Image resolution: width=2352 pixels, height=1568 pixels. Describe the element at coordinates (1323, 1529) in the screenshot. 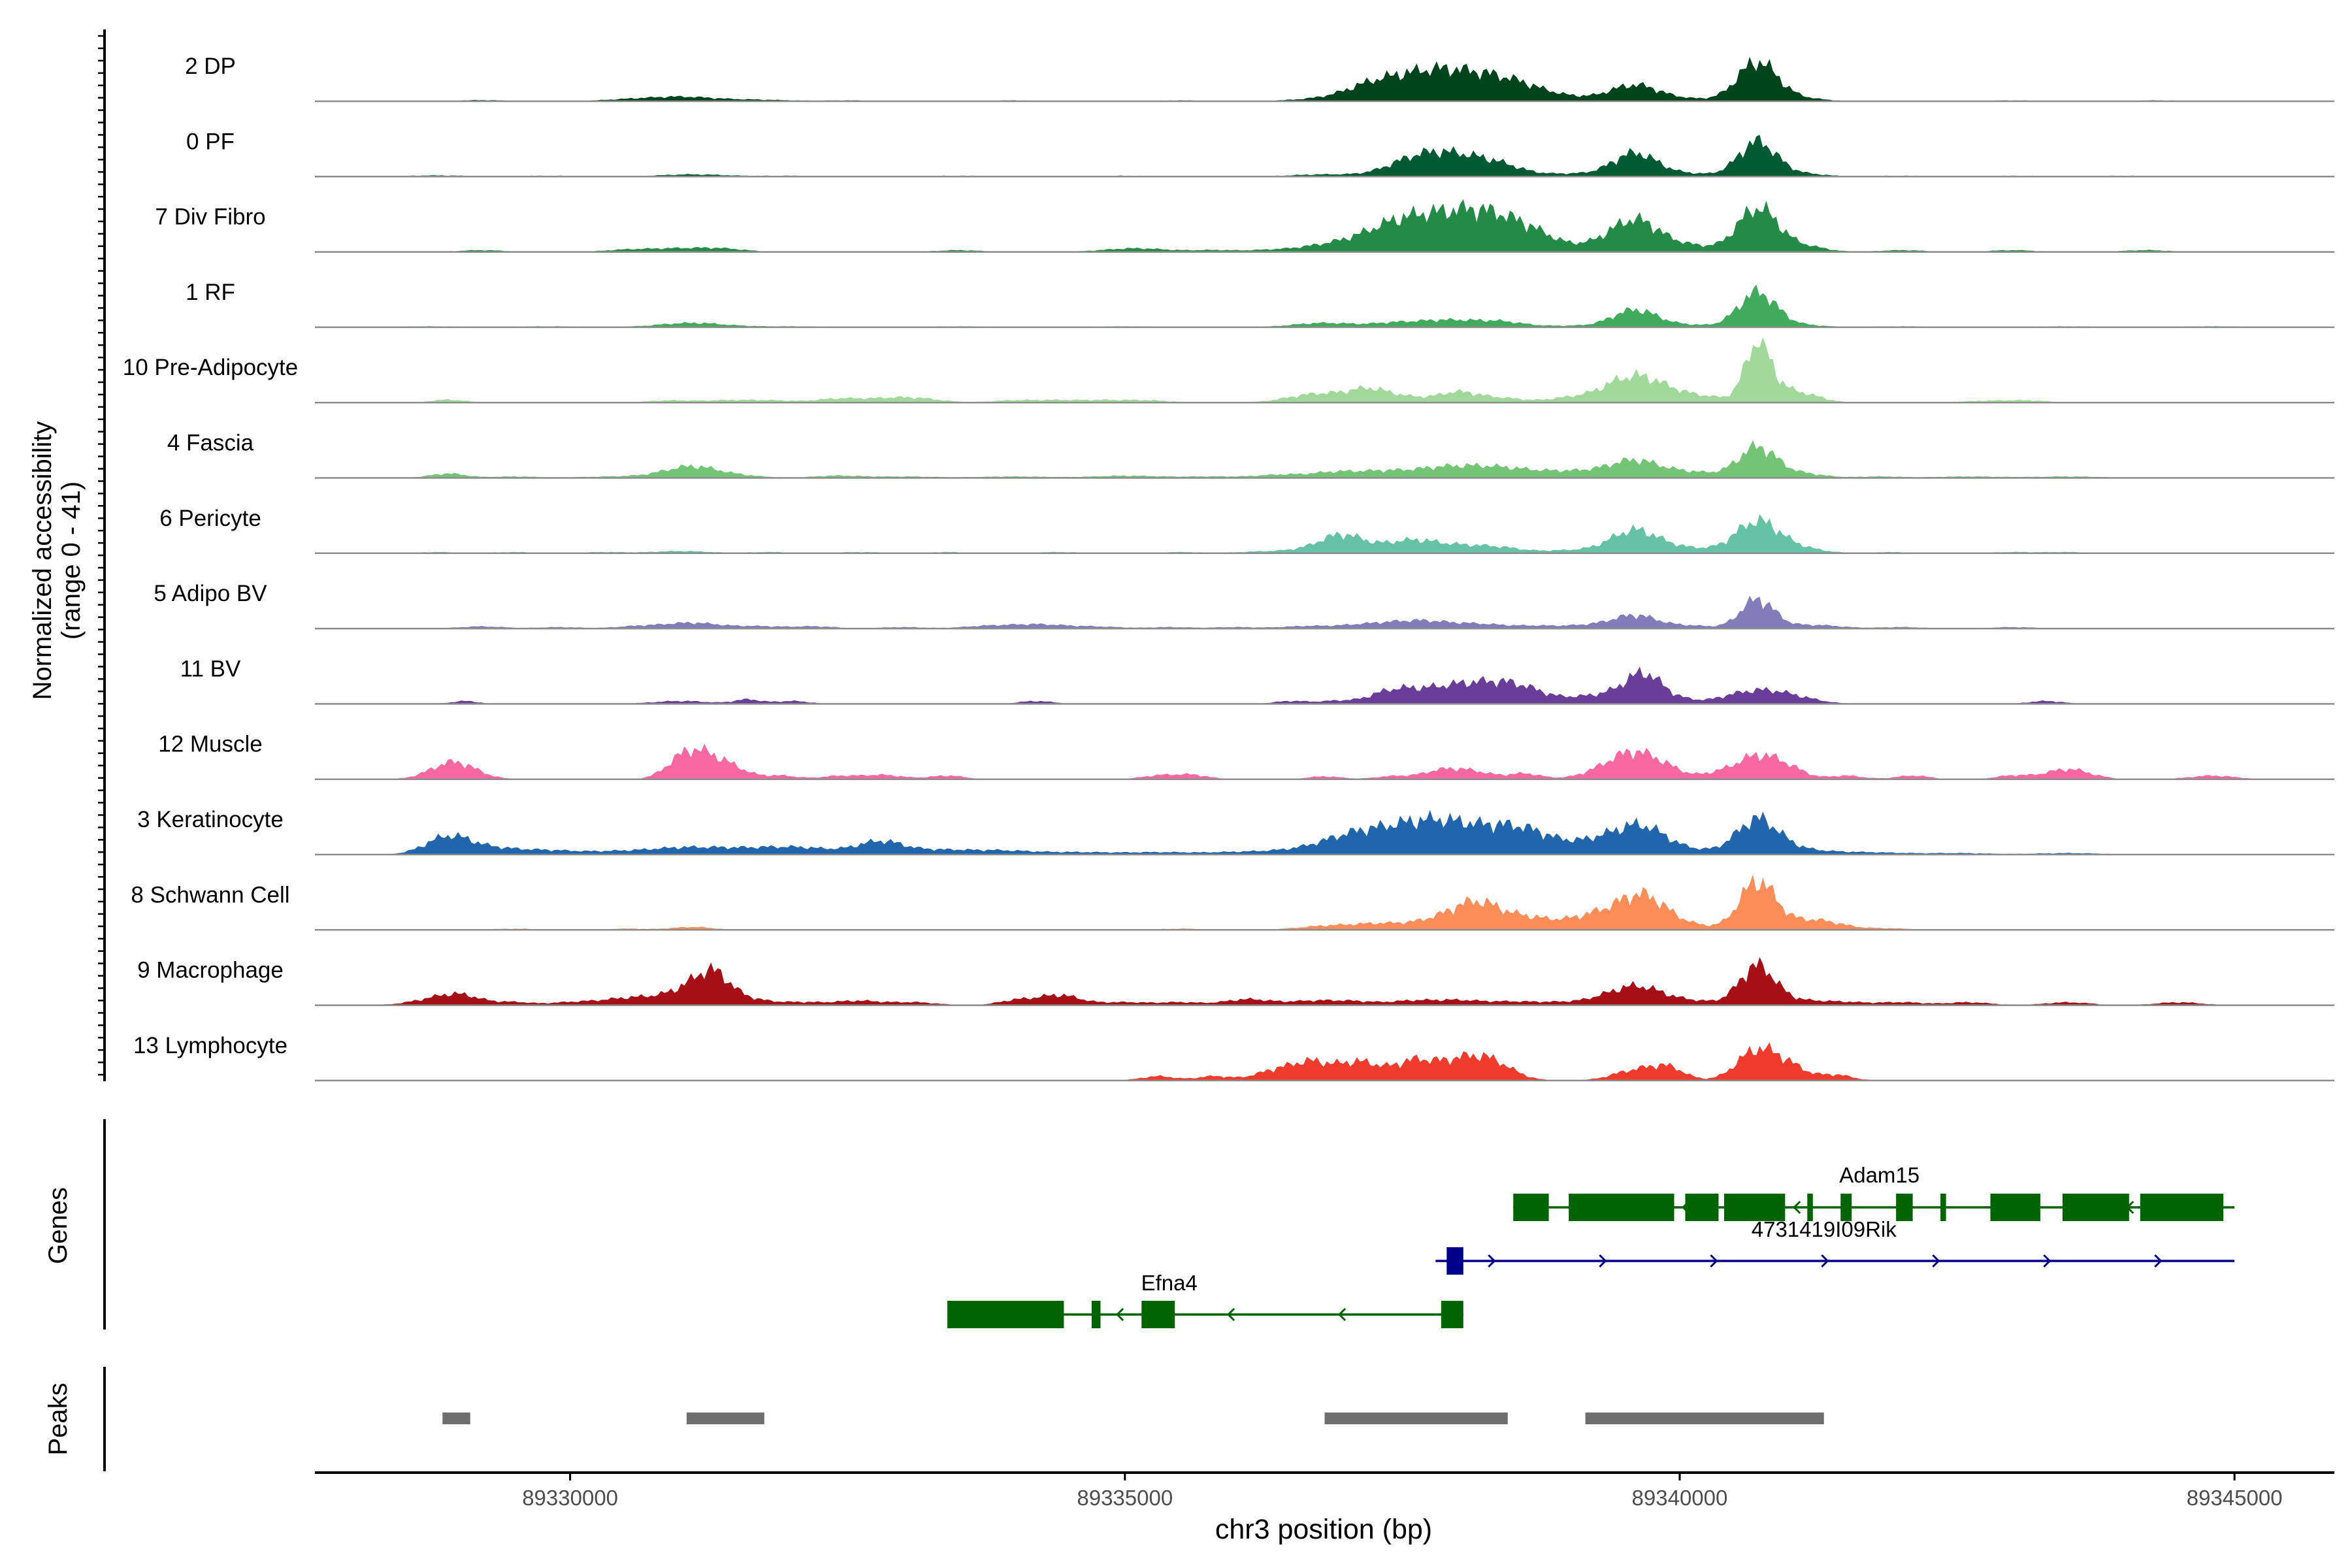

I see `x-axis-label: chr3 position (bp)` at that location.